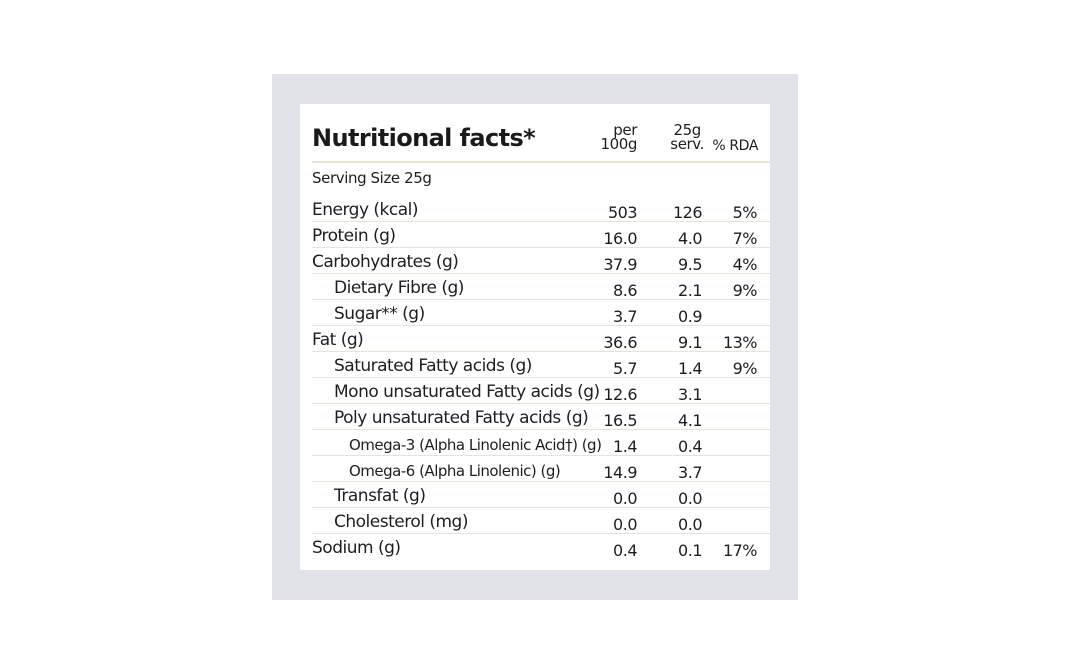 The height and width of the screenshot is (671, 1068). What do you see at coordinates (625, 130) in the screenshot?
I see `header-per-100g-line1: per` at bounding box center [625, 130].